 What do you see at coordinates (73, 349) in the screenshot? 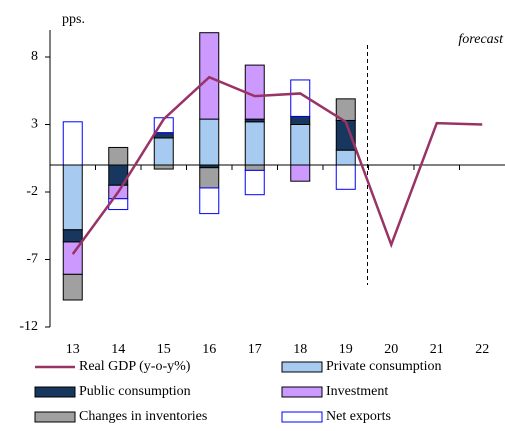
I see `x-tick-label: 13` at bounding box center [73, 349].